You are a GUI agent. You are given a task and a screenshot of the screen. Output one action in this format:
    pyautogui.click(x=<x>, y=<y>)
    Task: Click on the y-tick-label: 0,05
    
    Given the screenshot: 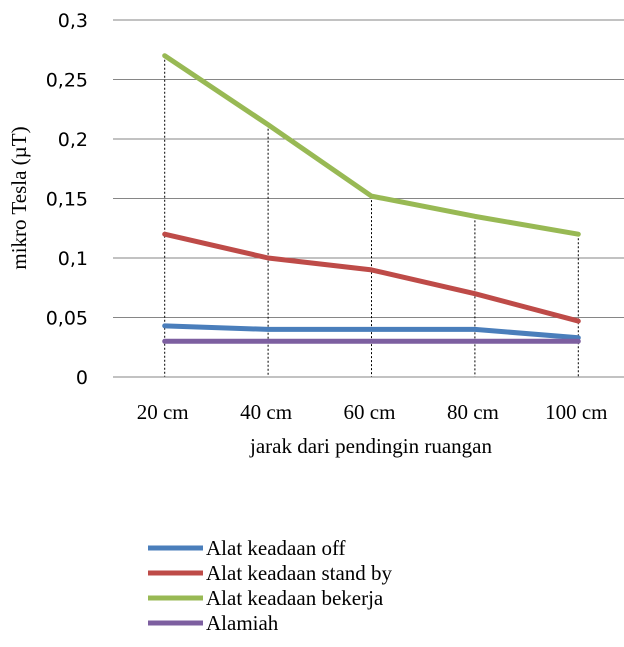 What is the action you would take?
    pyautogui.click(x=67, y=319)
    